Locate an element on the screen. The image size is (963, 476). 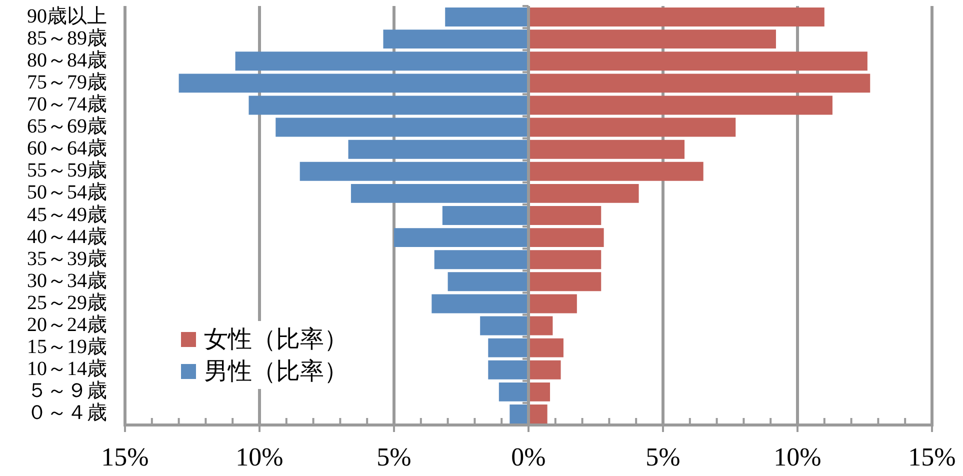
y-tick-label: 60～64歳 is located at coordinates (67, 149).